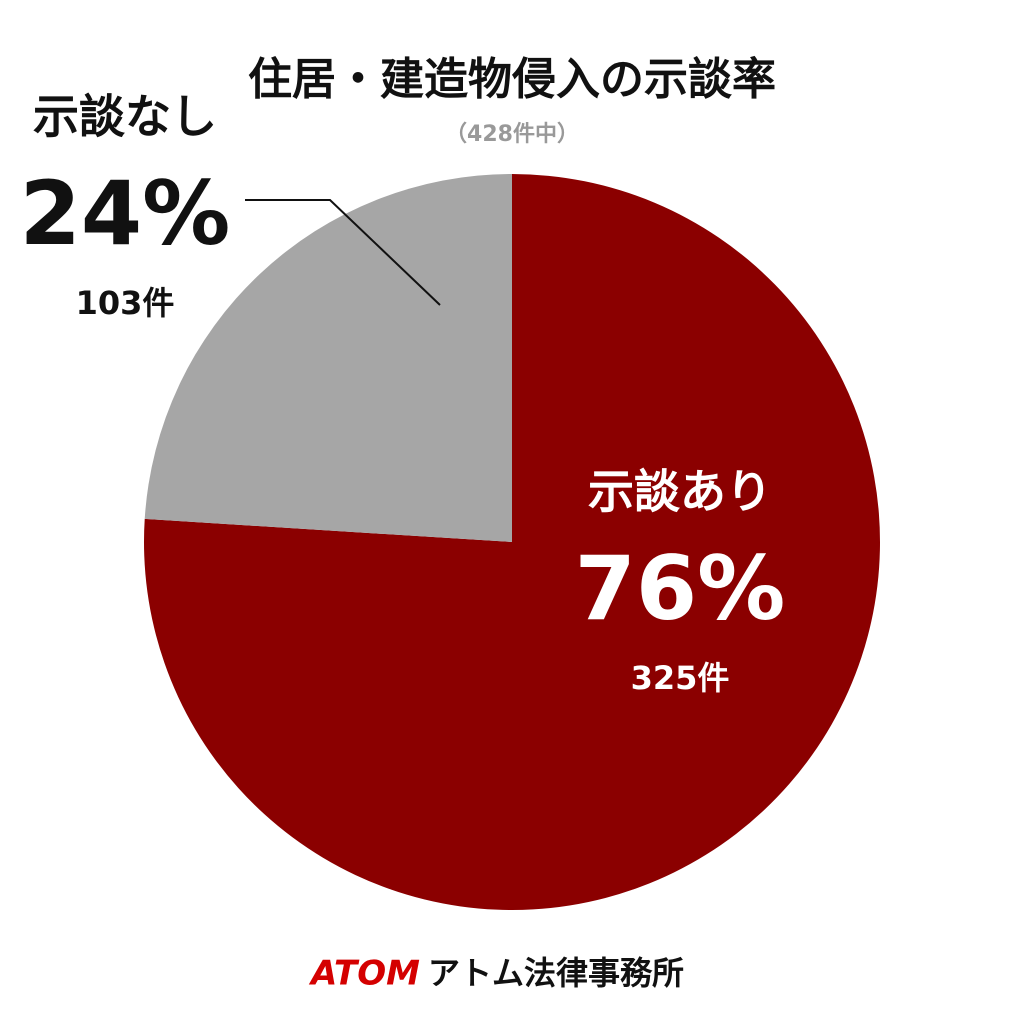 This screenshot has width=1024, height=1024. What do you see at coordinates (343, 252) in the screenshot?
I see `leader-line` at bounding box center [343, 252].